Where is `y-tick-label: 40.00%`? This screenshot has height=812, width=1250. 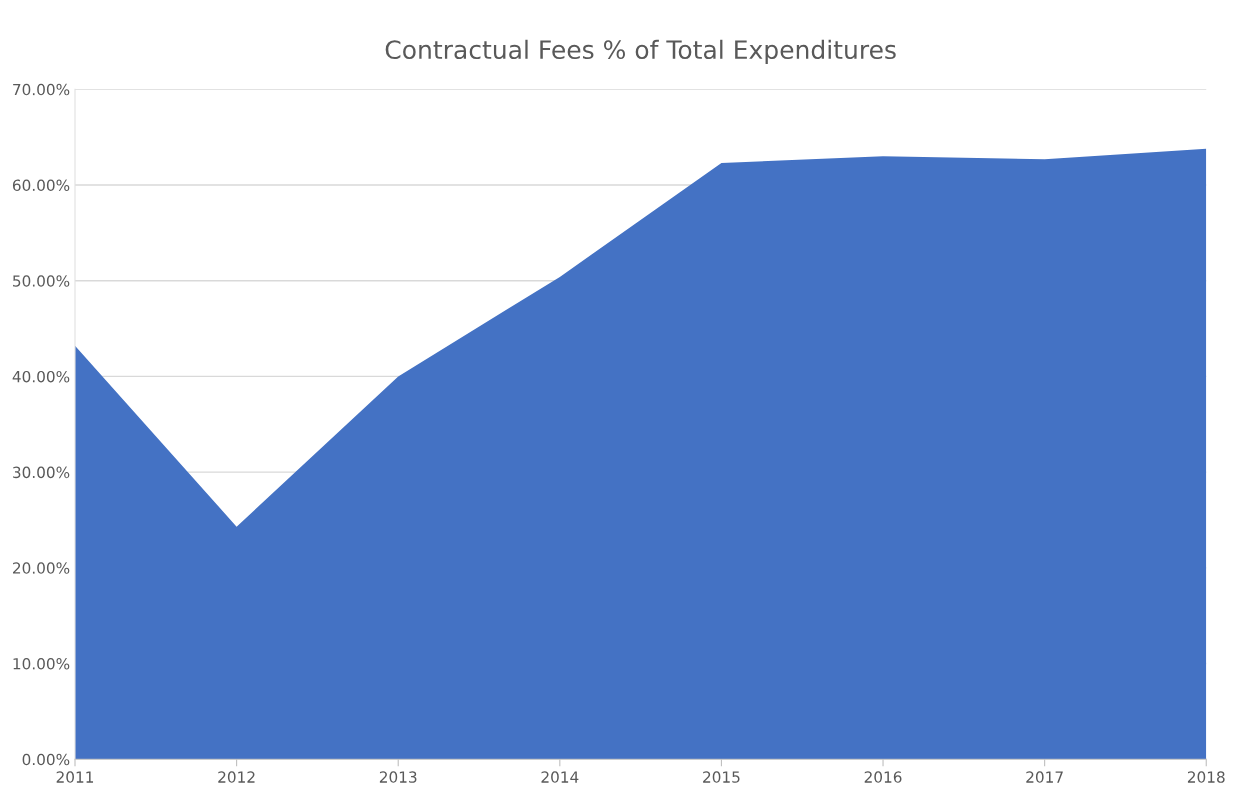
y-tick-label: 40.00% is located at coordinates (41, 376).